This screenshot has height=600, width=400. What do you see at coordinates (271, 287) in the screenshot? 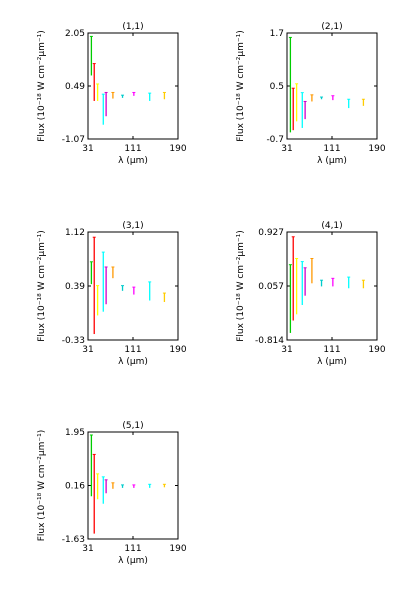
I see `y-tick-label: 0.057` at bounding box center [271, 287].